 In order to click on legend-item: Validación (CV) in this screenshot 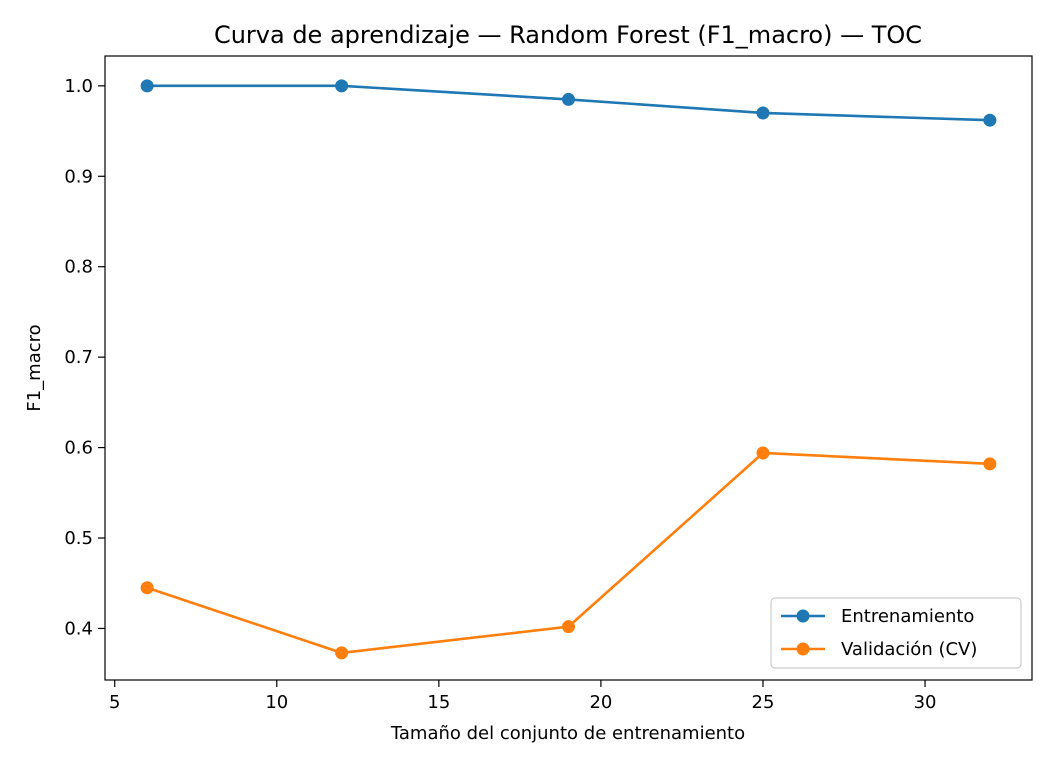, I will do `click(879, 649)`.